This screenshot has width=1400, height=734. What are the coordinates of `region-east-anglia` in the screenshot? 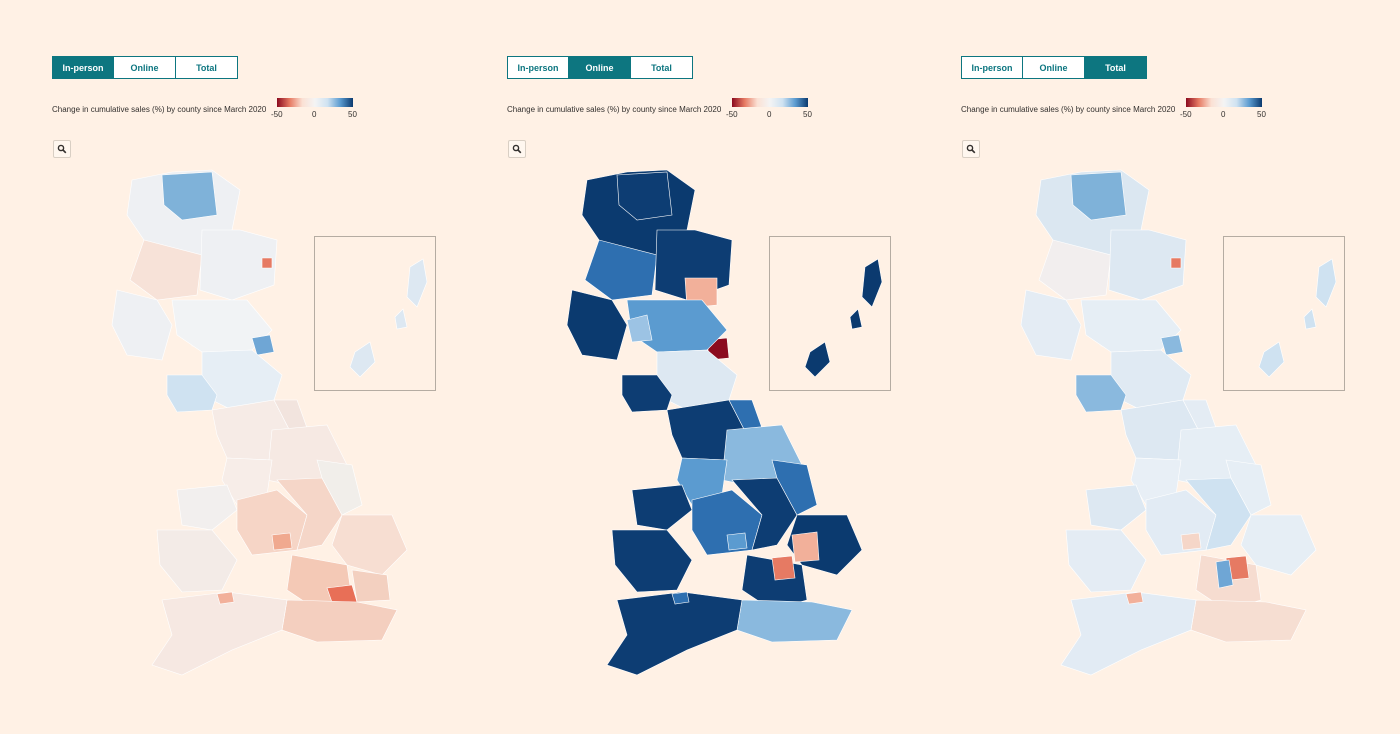 It's located at (1278, 545).